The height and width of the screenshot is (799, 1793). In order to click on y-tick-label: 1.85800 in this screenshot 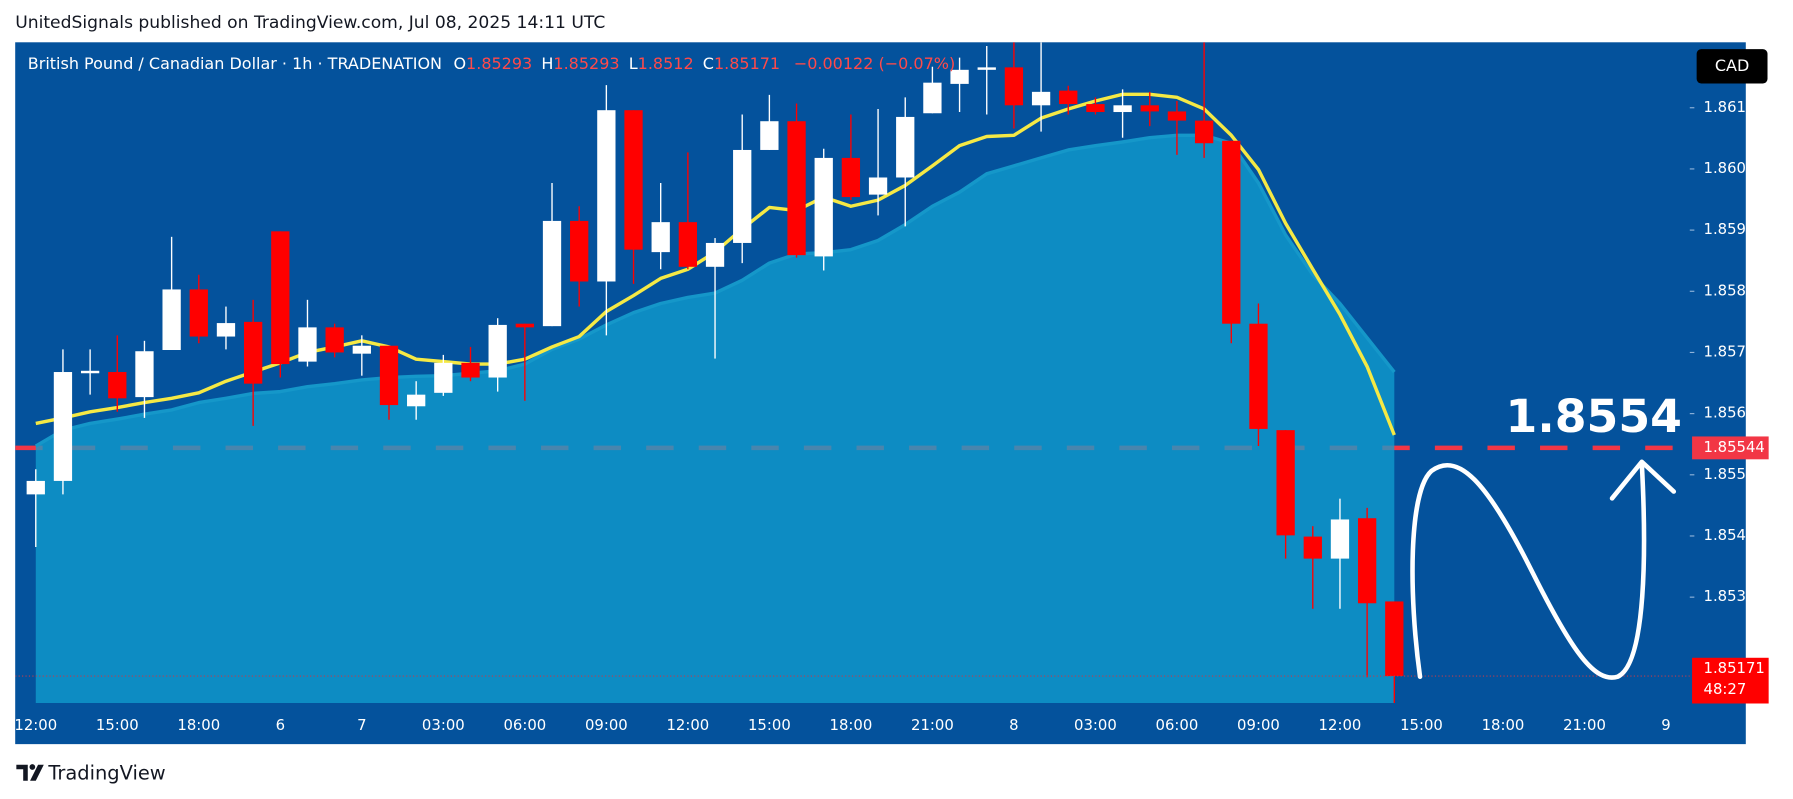, I will do `click(1734, 290)`.